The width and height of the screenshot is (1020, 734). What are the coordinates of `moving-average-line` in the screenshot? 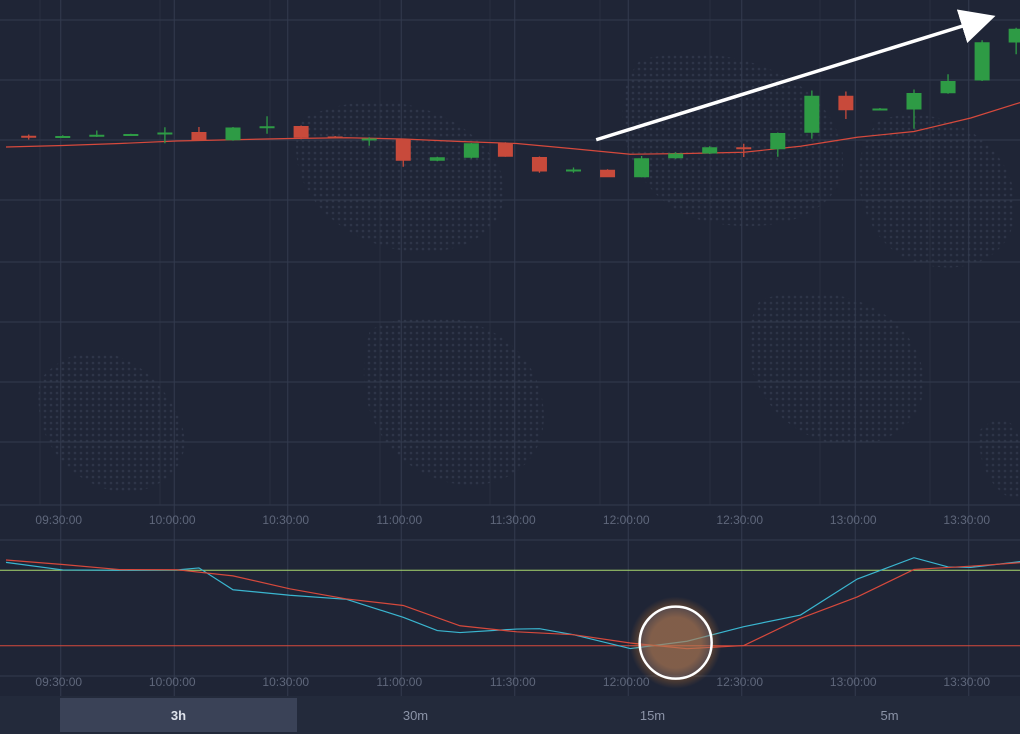 It's located at (512, 128).